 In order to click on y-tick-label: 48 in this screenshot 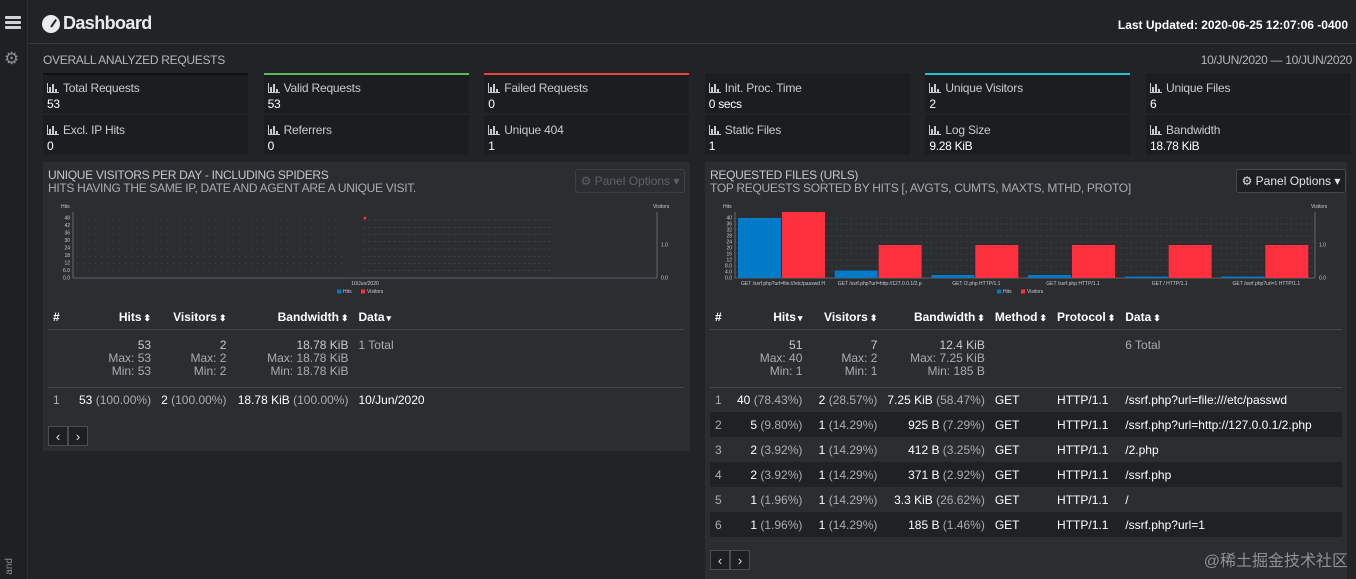, I will do `click(67, 219)`.